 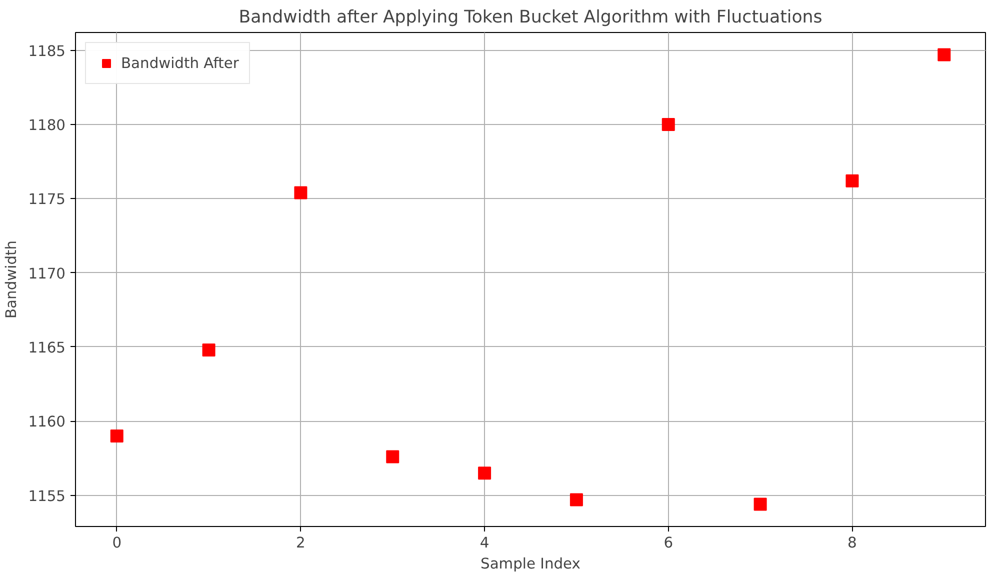 What do you see at coordinates (530, 18) in the screenshot?
I see `chart-title: Bandwidth after Applying Token Bucket Algorithm with Fluctuations` at bounding box center [530, 18].